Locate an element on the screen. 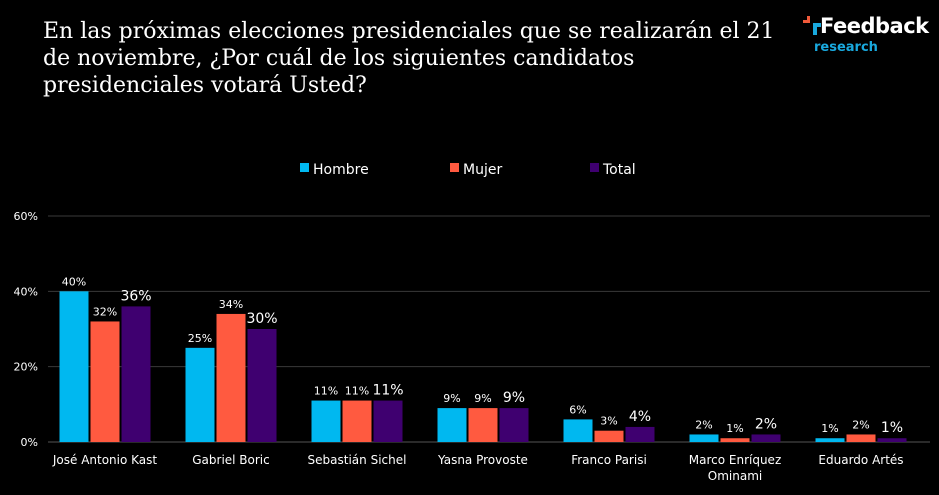 Image resolution: width=939 pixels, height=495 pixels. legend-label: Total is located at coordinates (619, 170).